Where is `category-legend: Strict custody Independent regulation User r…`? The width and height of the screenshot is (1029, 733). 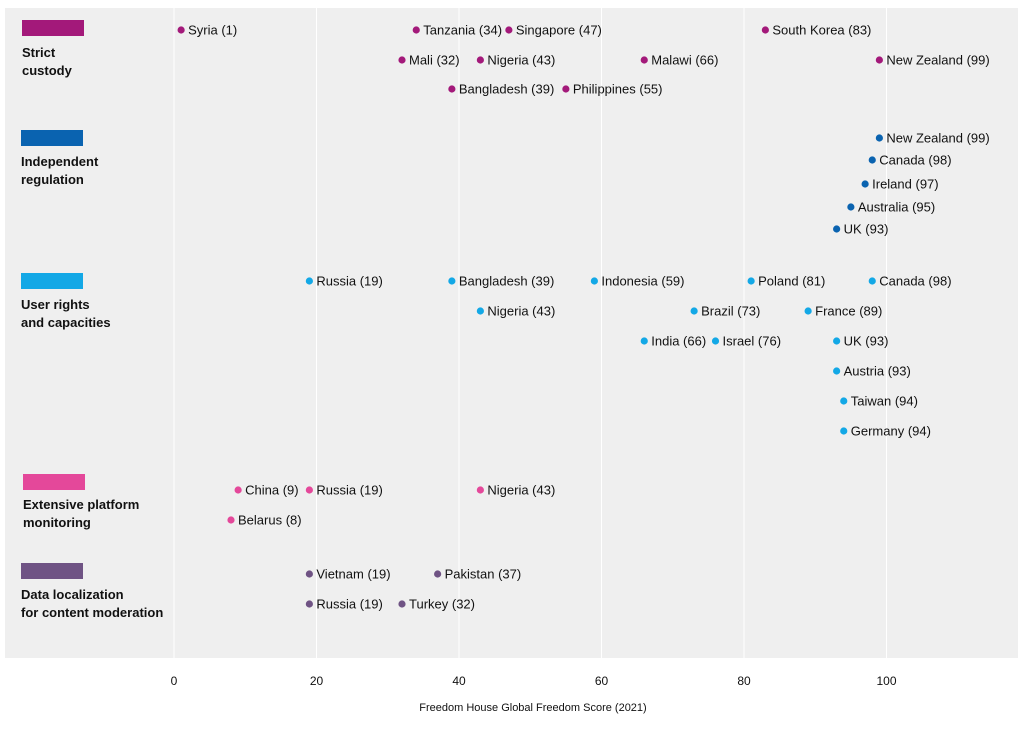 category-legend: Strict custody Independent regulation User r… is located at coordinates (92, 320).